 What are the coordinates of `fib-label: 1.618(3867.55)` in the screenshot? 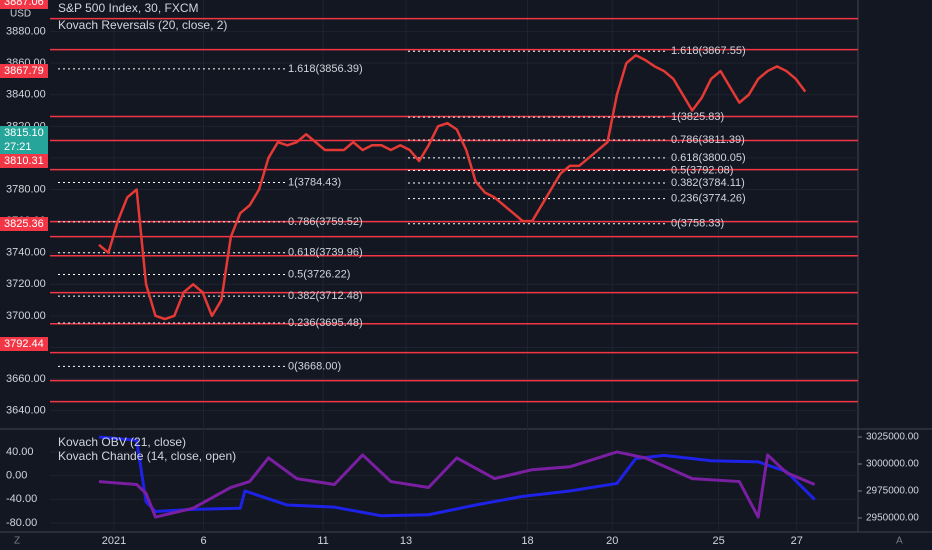 It's located at (708, 51).